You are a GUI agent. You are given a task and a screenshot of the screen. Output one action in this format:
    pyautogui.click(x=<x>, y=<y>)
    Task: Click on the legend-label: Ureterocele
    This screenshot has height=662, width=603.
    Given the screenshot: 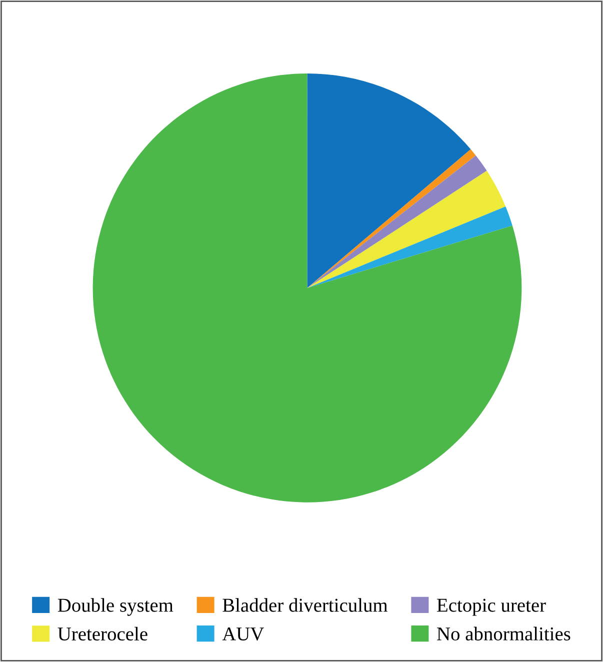 What is the action you would take?
    pyautogui.click(x=103, y=633)
    